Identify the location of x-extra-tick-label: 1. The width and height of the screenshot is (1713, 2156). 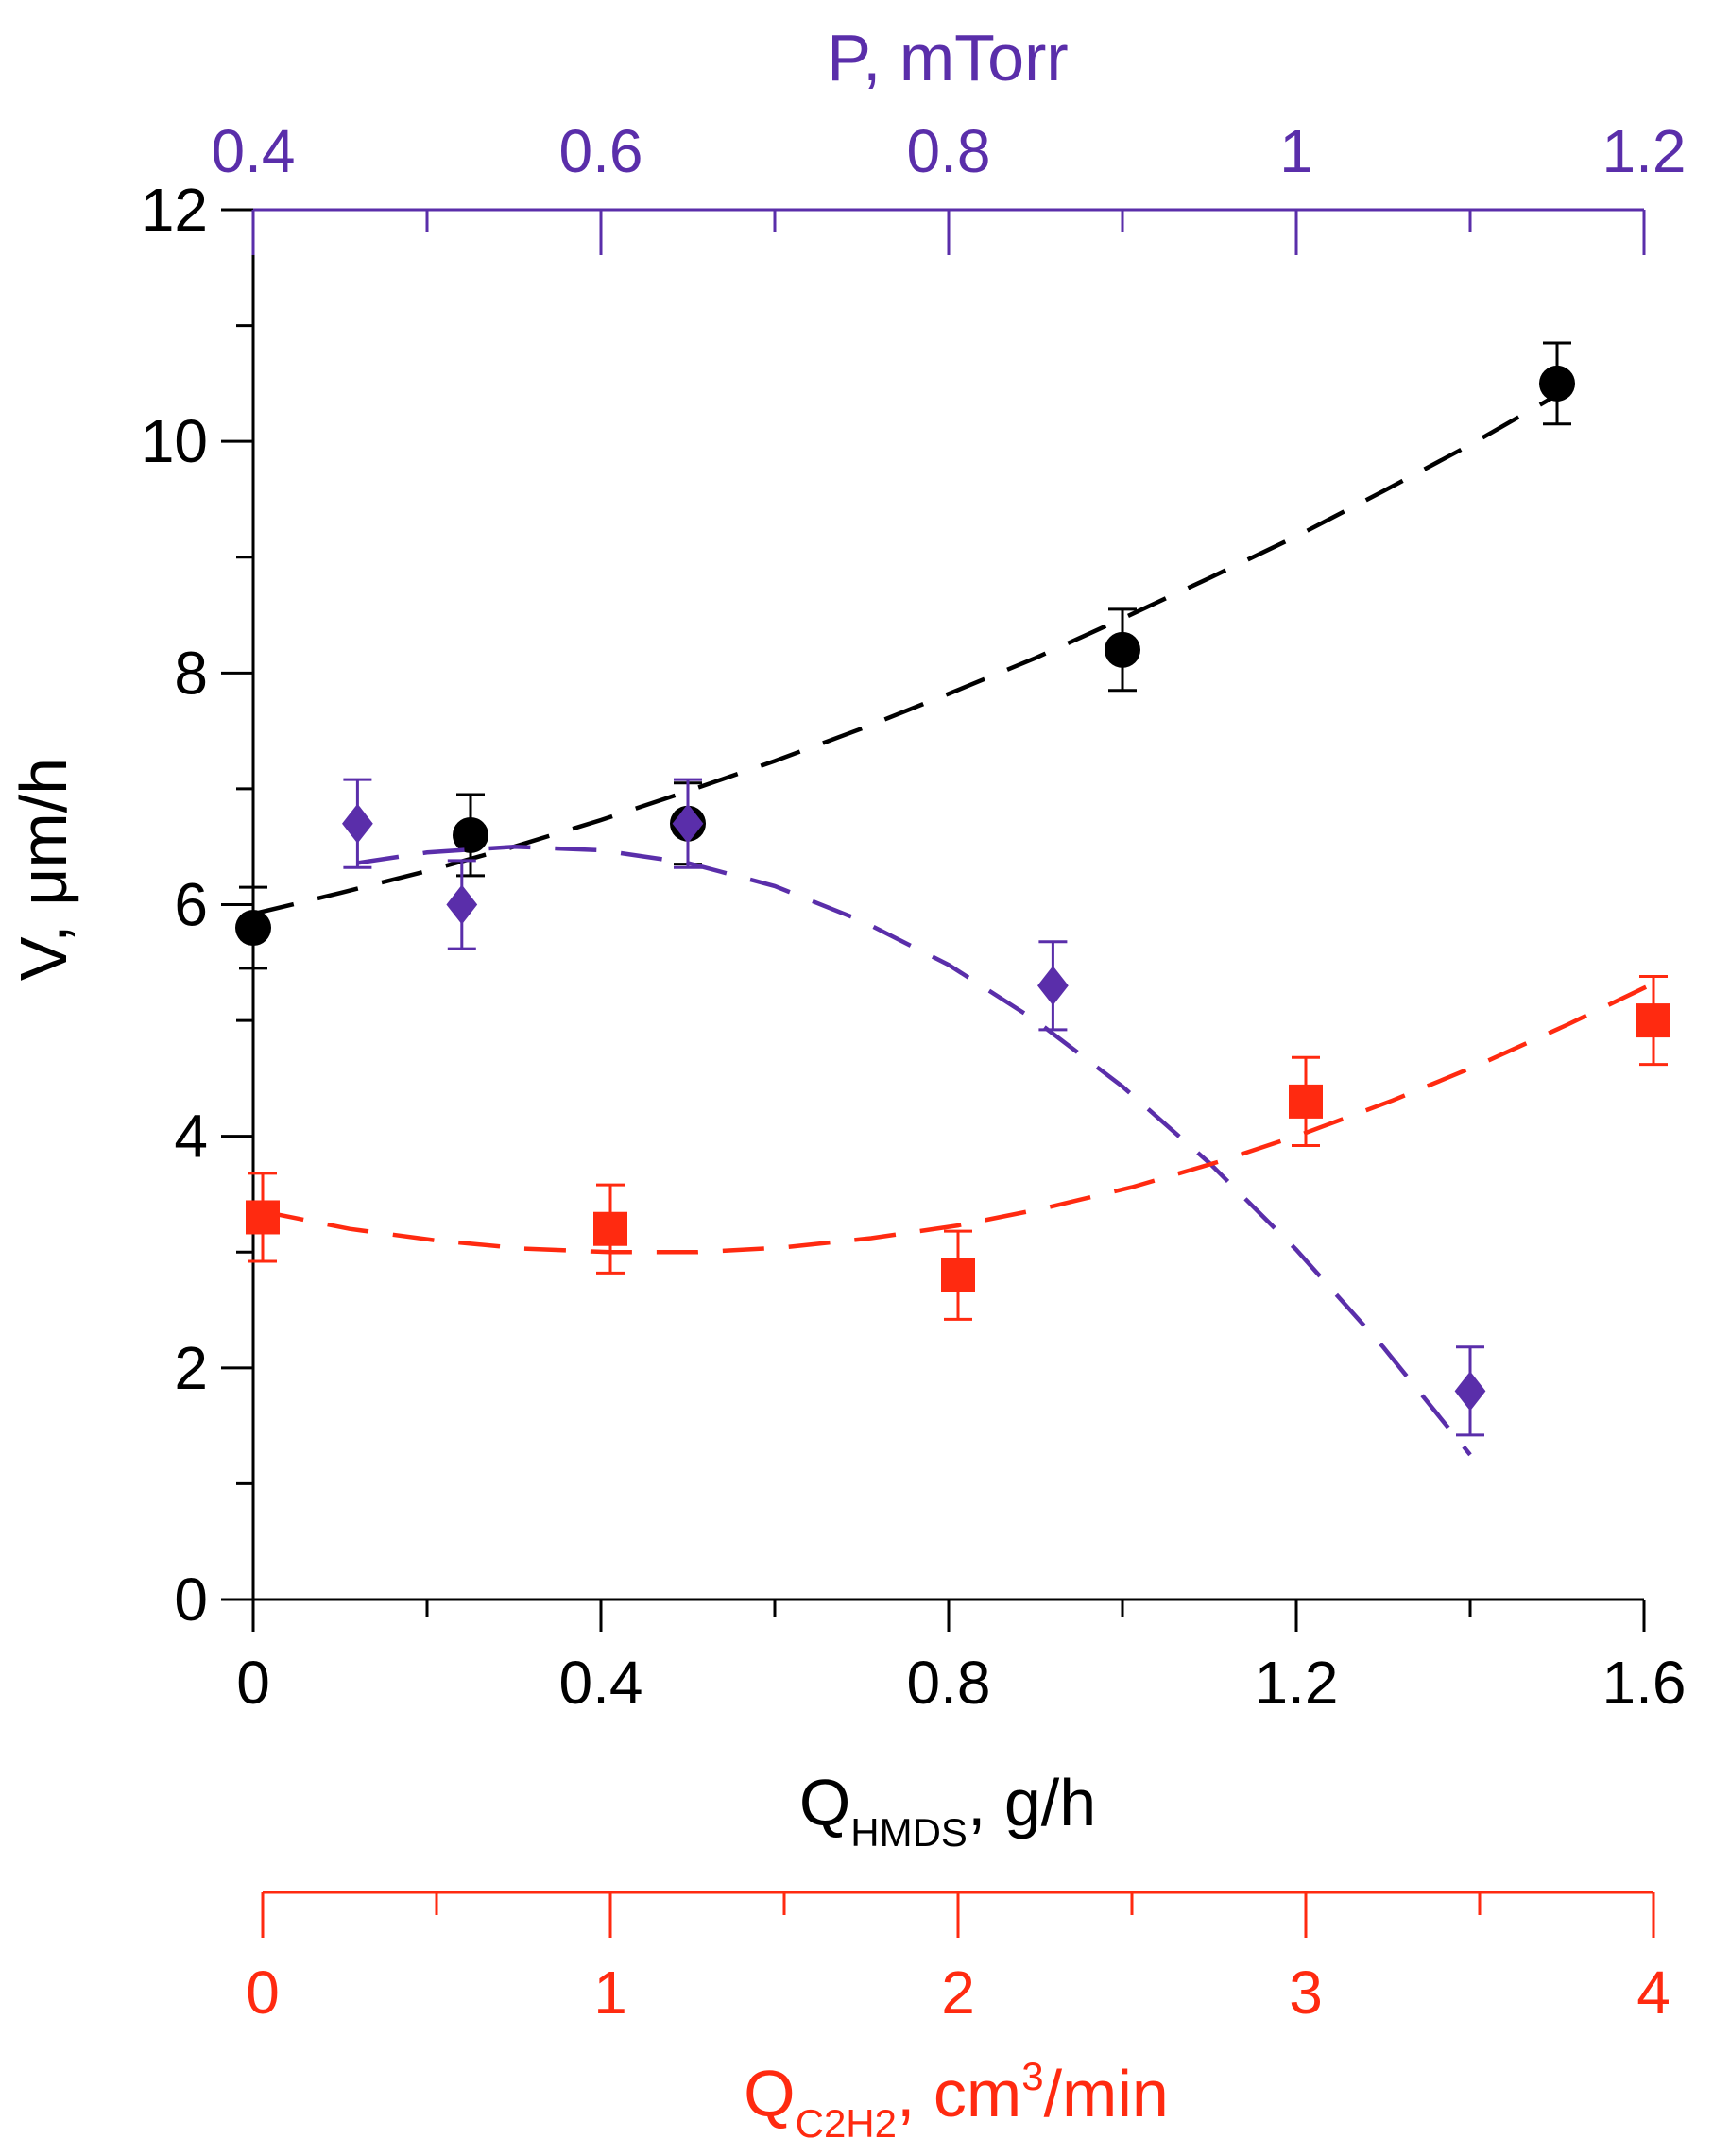
(610, 1993).